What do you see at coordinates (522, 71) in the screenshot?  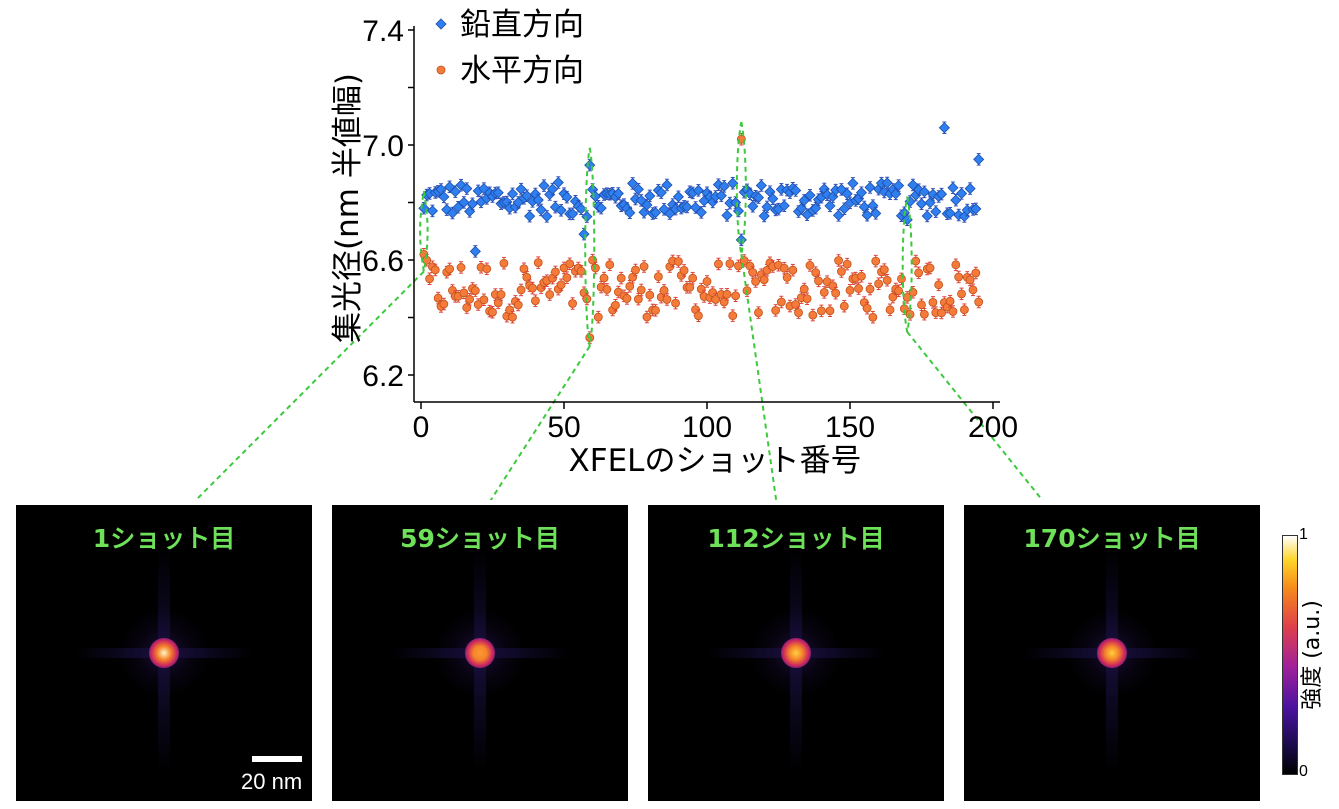 I see `legend-label-horizontal: 水平方向` at bounding box center [522, 71].